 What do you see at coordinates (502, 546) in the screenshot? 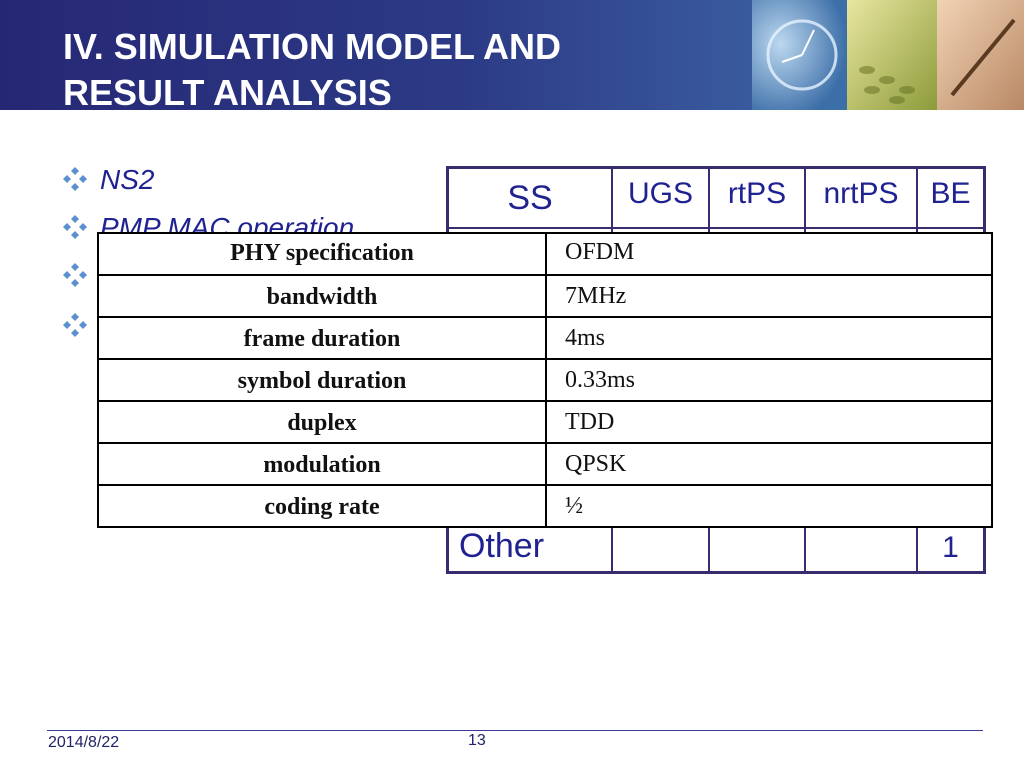
I see `ss-row-label-other: Other` at bounding box center [502, 546].